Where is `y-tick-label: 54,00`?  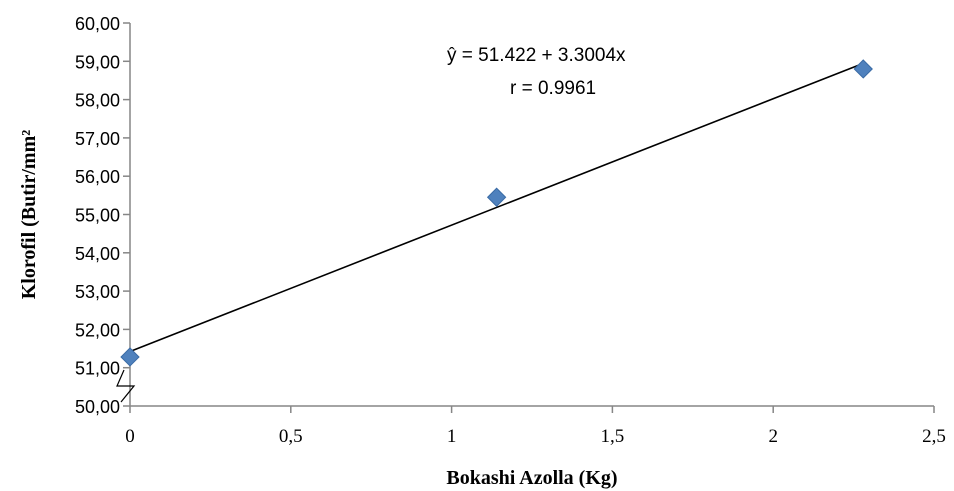 y-tick-label: 54,00 is located at coordinates (97, 254).